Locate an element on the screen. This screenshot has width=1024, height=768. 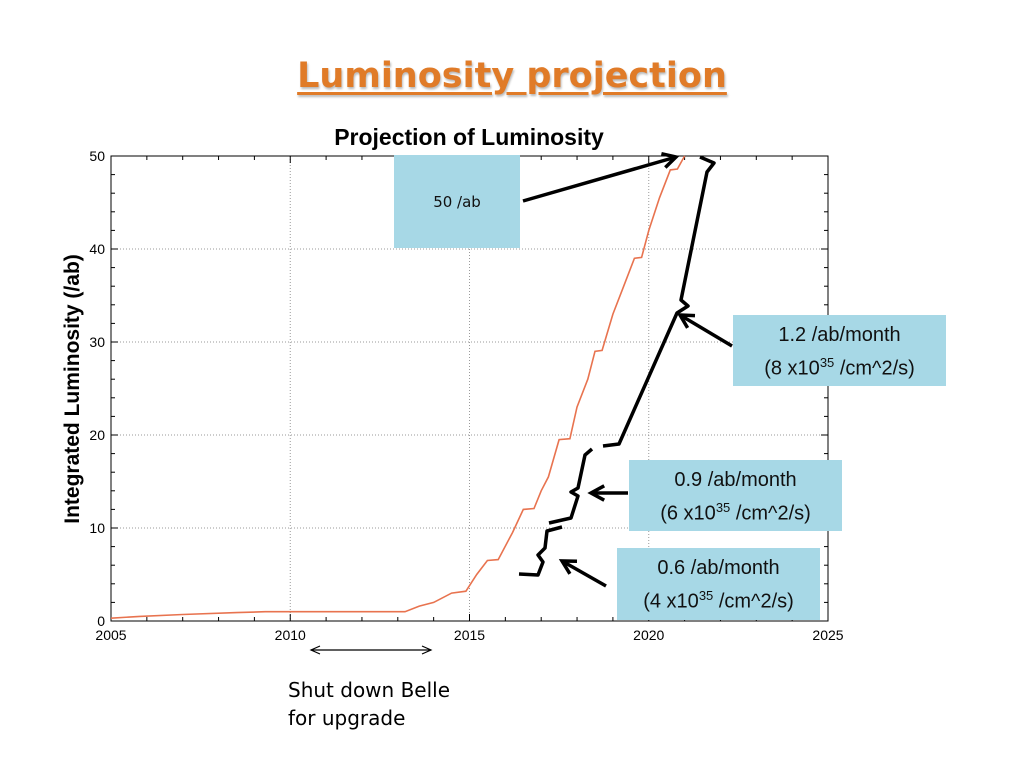
callout-50-ab: 50 /ab is located at coordinates (457, 201).